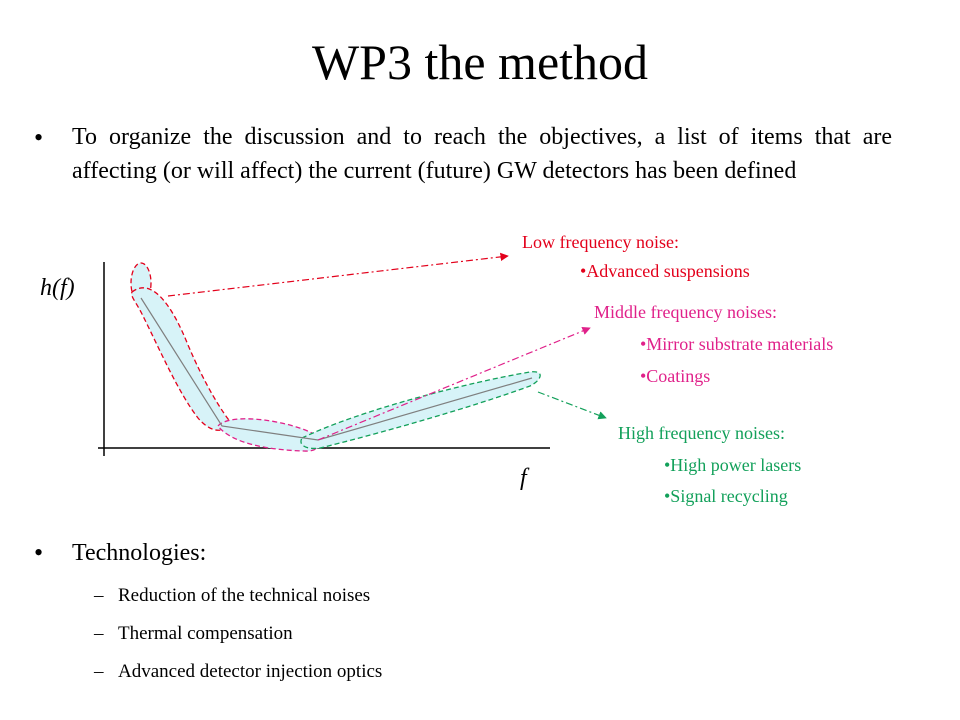 The height and width of the screenshot is (720, 960). I want to click on middle-frequency-heading: Middle frequency noises:, so click(685, 312).